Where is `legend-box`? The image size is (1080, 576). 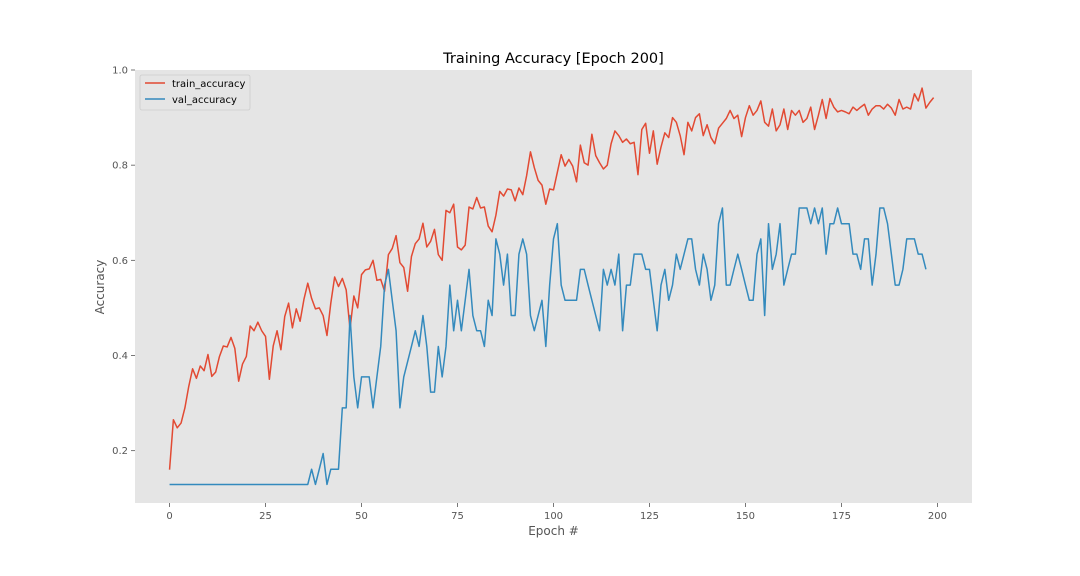
legend-box is located at coordinates (195, 92).